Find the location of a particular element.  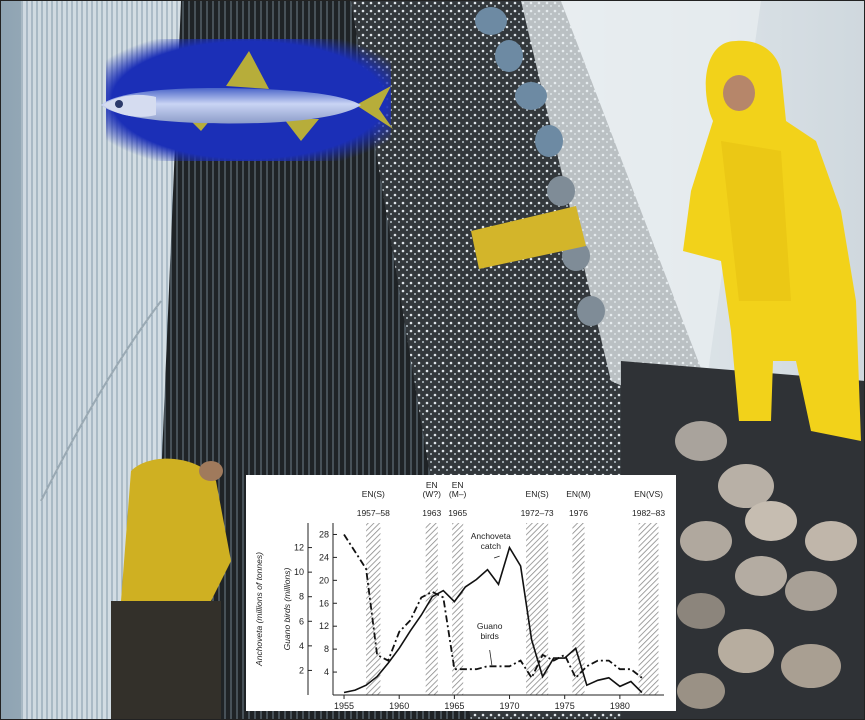

event-label: EN(VS) is located at coordinates (648, 494).